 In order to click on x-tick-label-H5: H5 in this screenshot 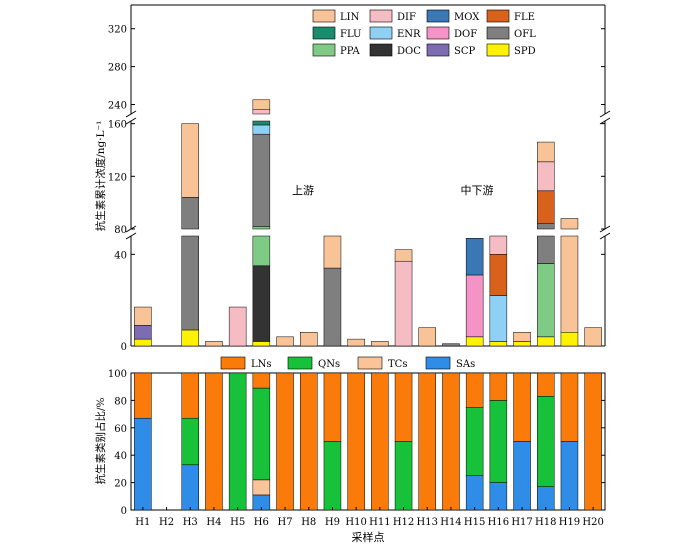, I will do `click(237, 522)`.